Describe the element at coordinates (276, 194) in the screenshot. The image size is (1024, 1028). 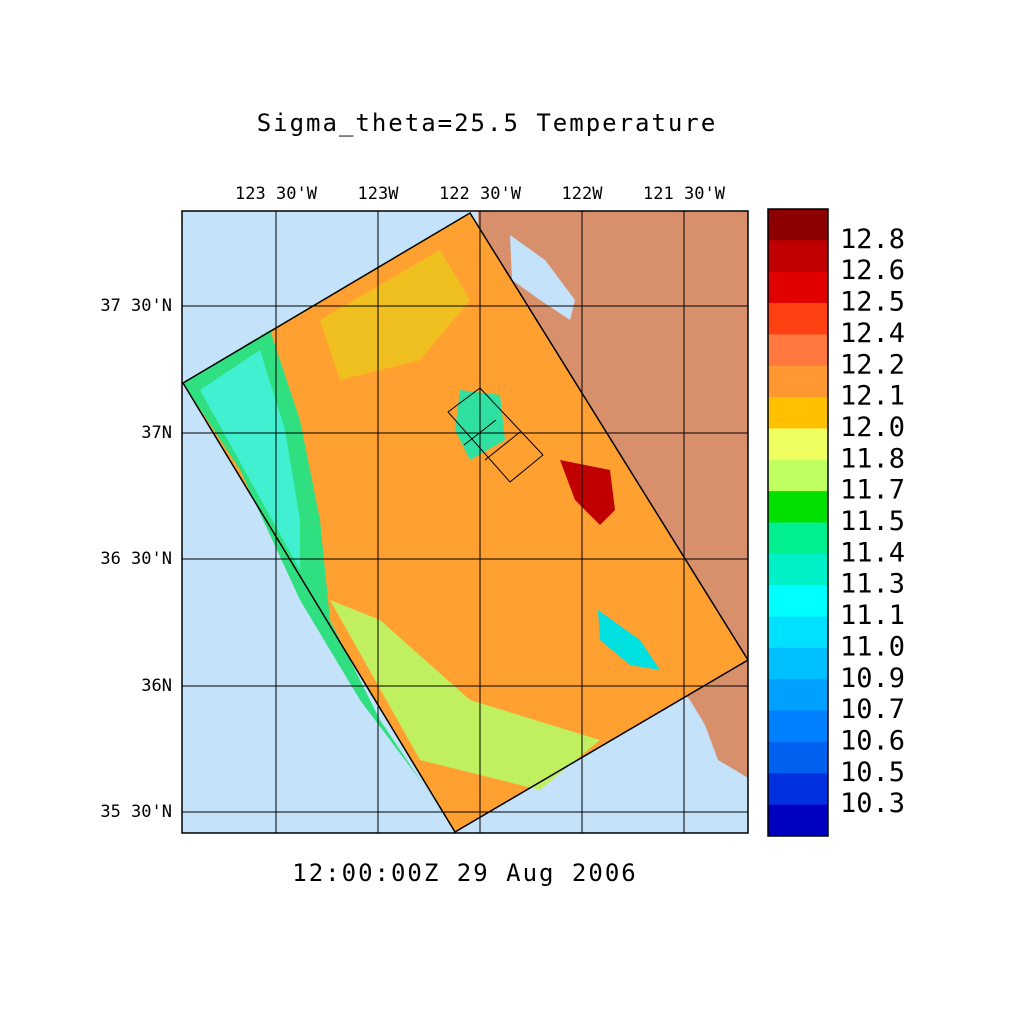
I see `lon-tick-label: 123 30'W` at that location.